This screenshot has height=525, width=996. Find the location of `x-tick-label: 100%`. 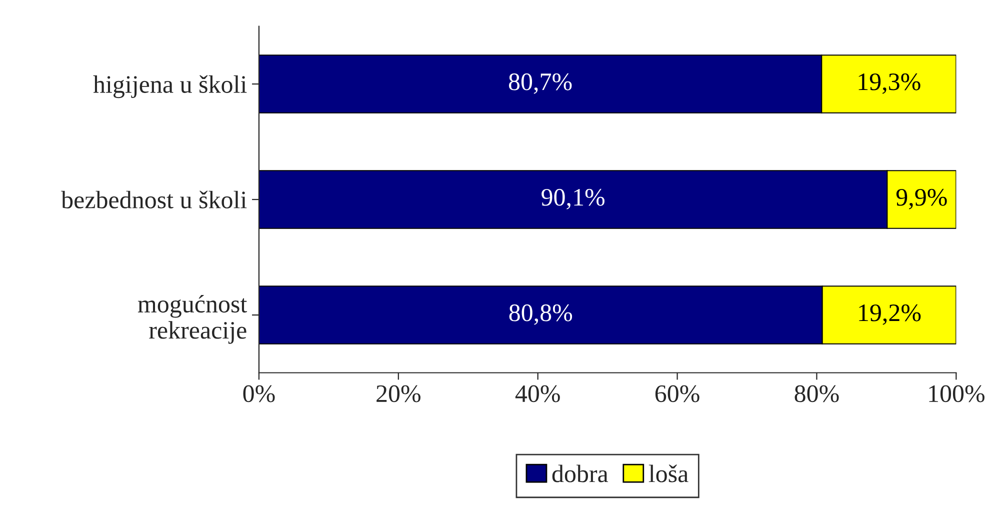

x-tick-label: 100% is located at coordinates (956, 393).